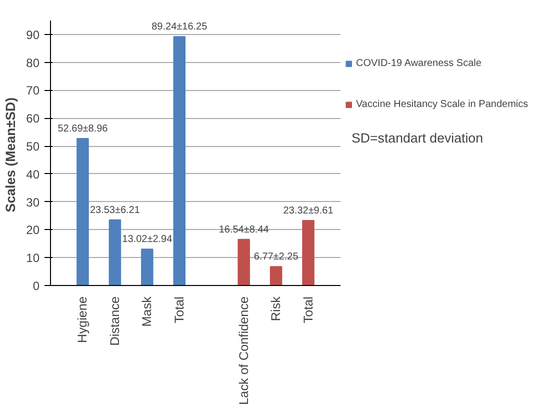  What do you see at coordinates (33, 147) in the screenshot?
I see `y-tick-label: 50` at bounding box center [33, 147].